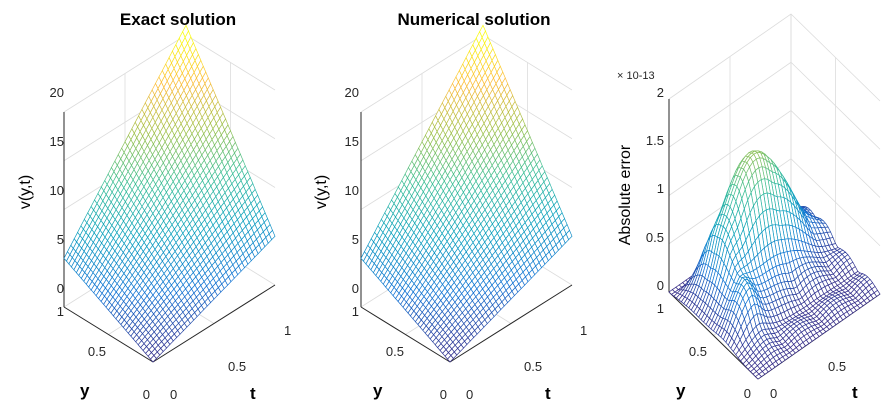 This screenshot has width=885, height=408. I want to click on t-axis-line, so click(214, 323).